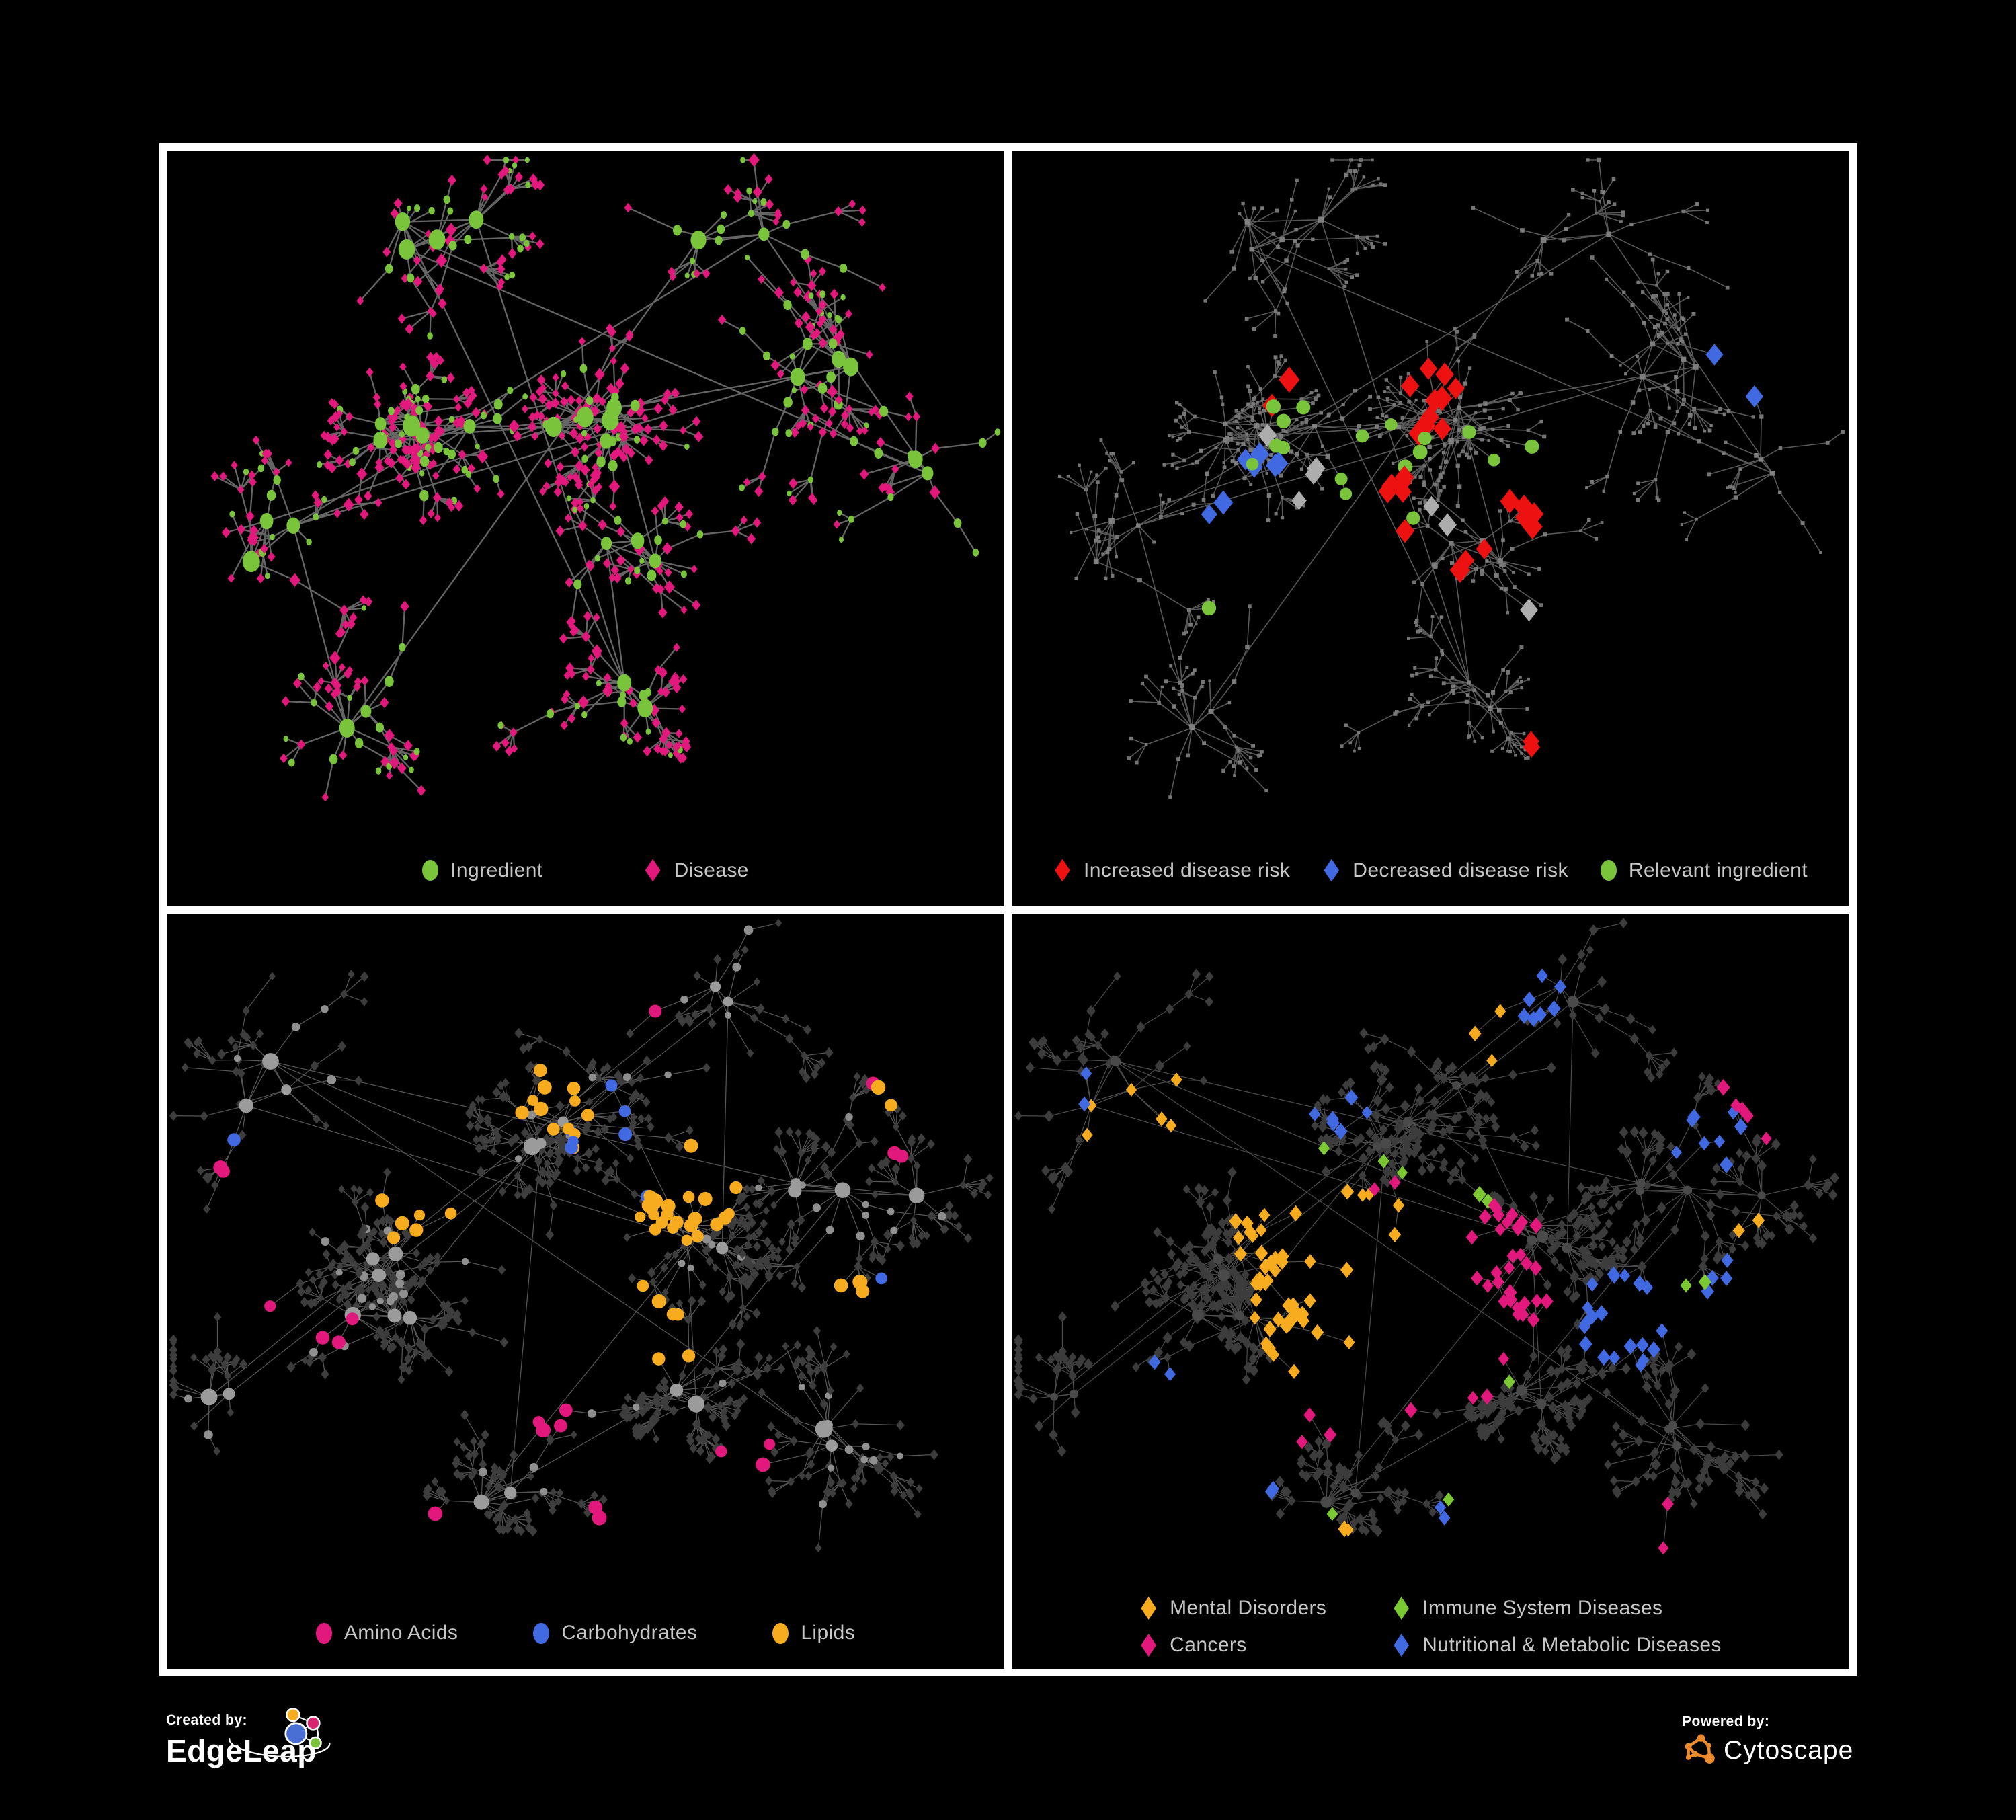  What do you see at coordinates (1402, 1608) in the screenshot?
I see `immune-system-diseases-marker-icon` at bounding box center [1402, 1608].